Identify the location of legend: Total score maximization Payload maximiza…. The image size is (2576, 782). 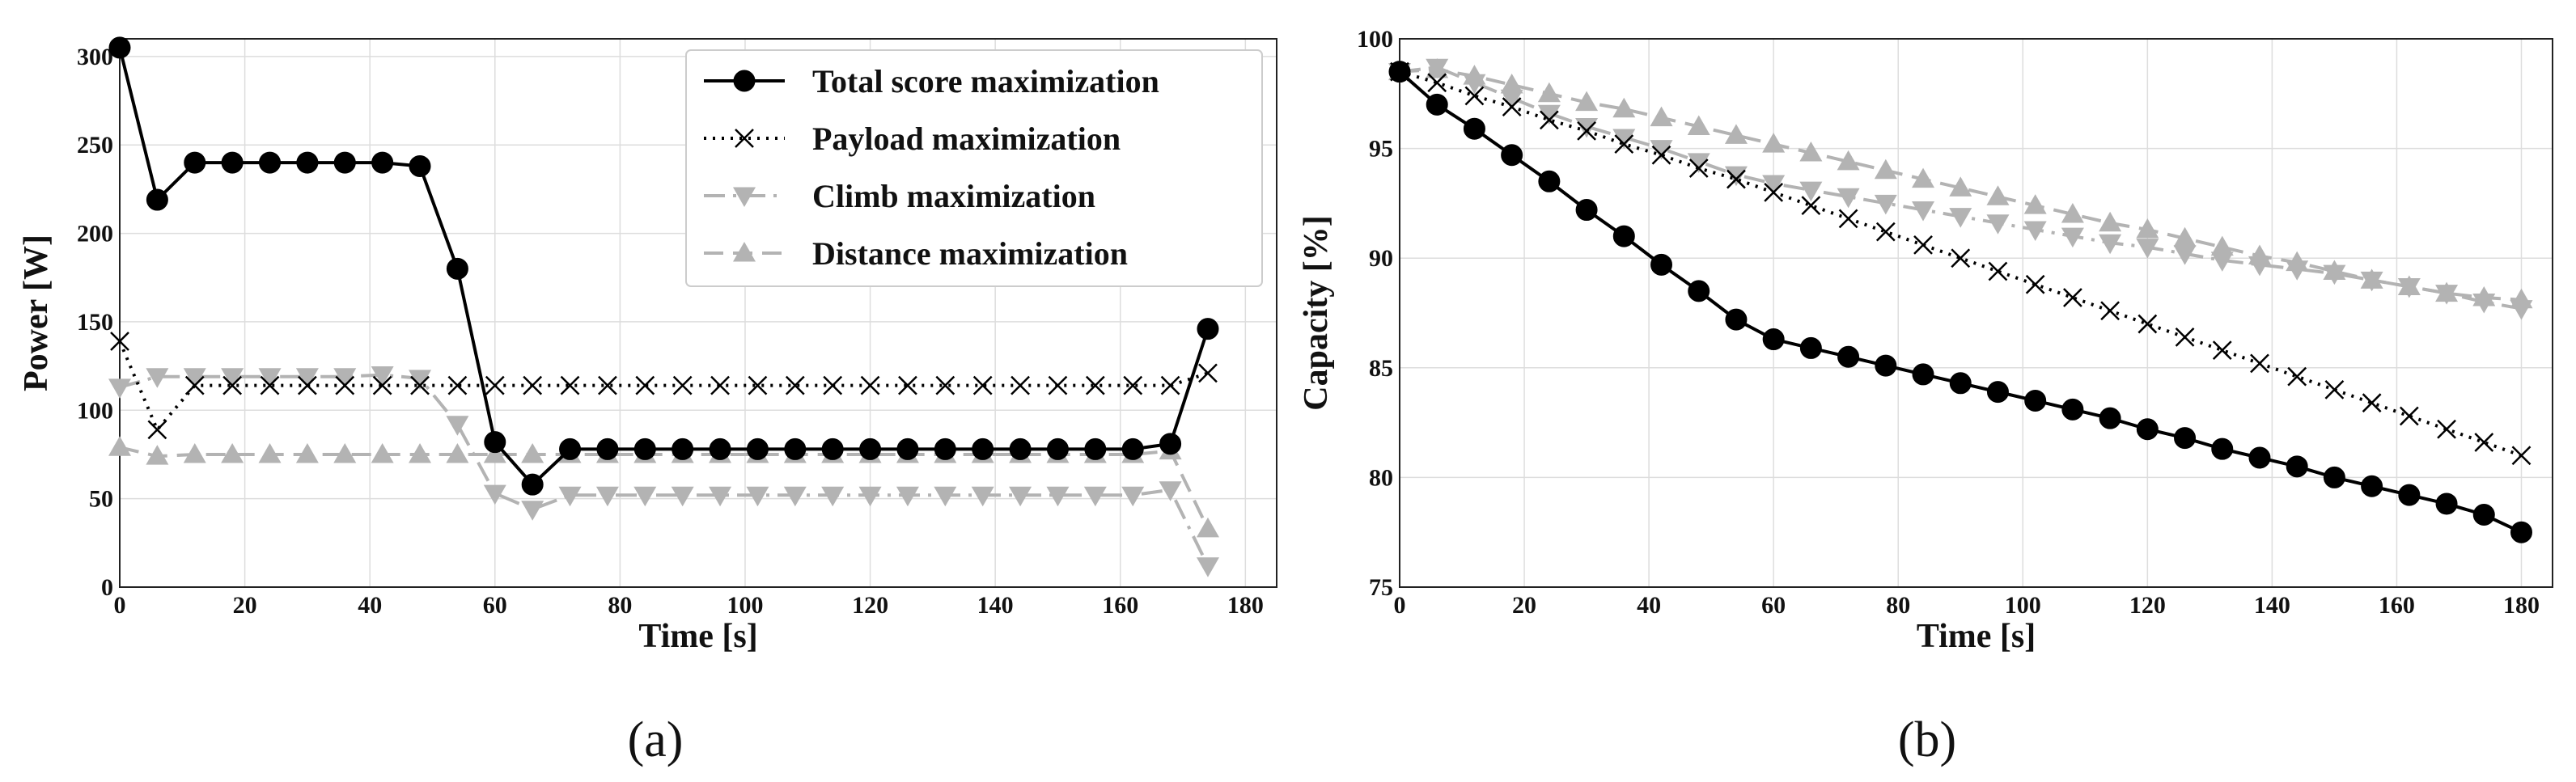
(974, 168).